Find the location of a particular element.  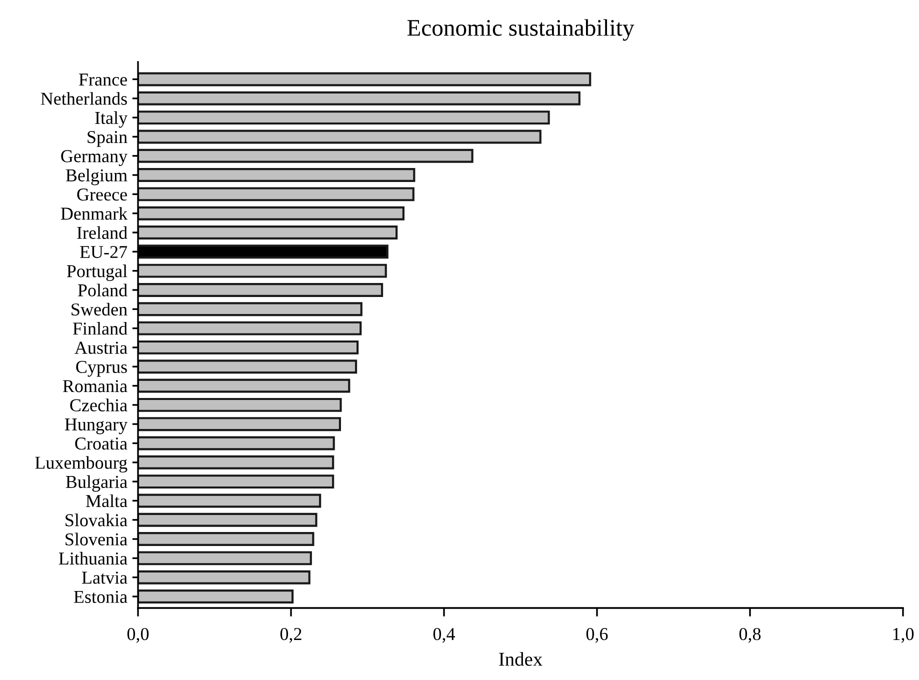

y-tick-label: EU-27 is located at coordinates (104, 252).